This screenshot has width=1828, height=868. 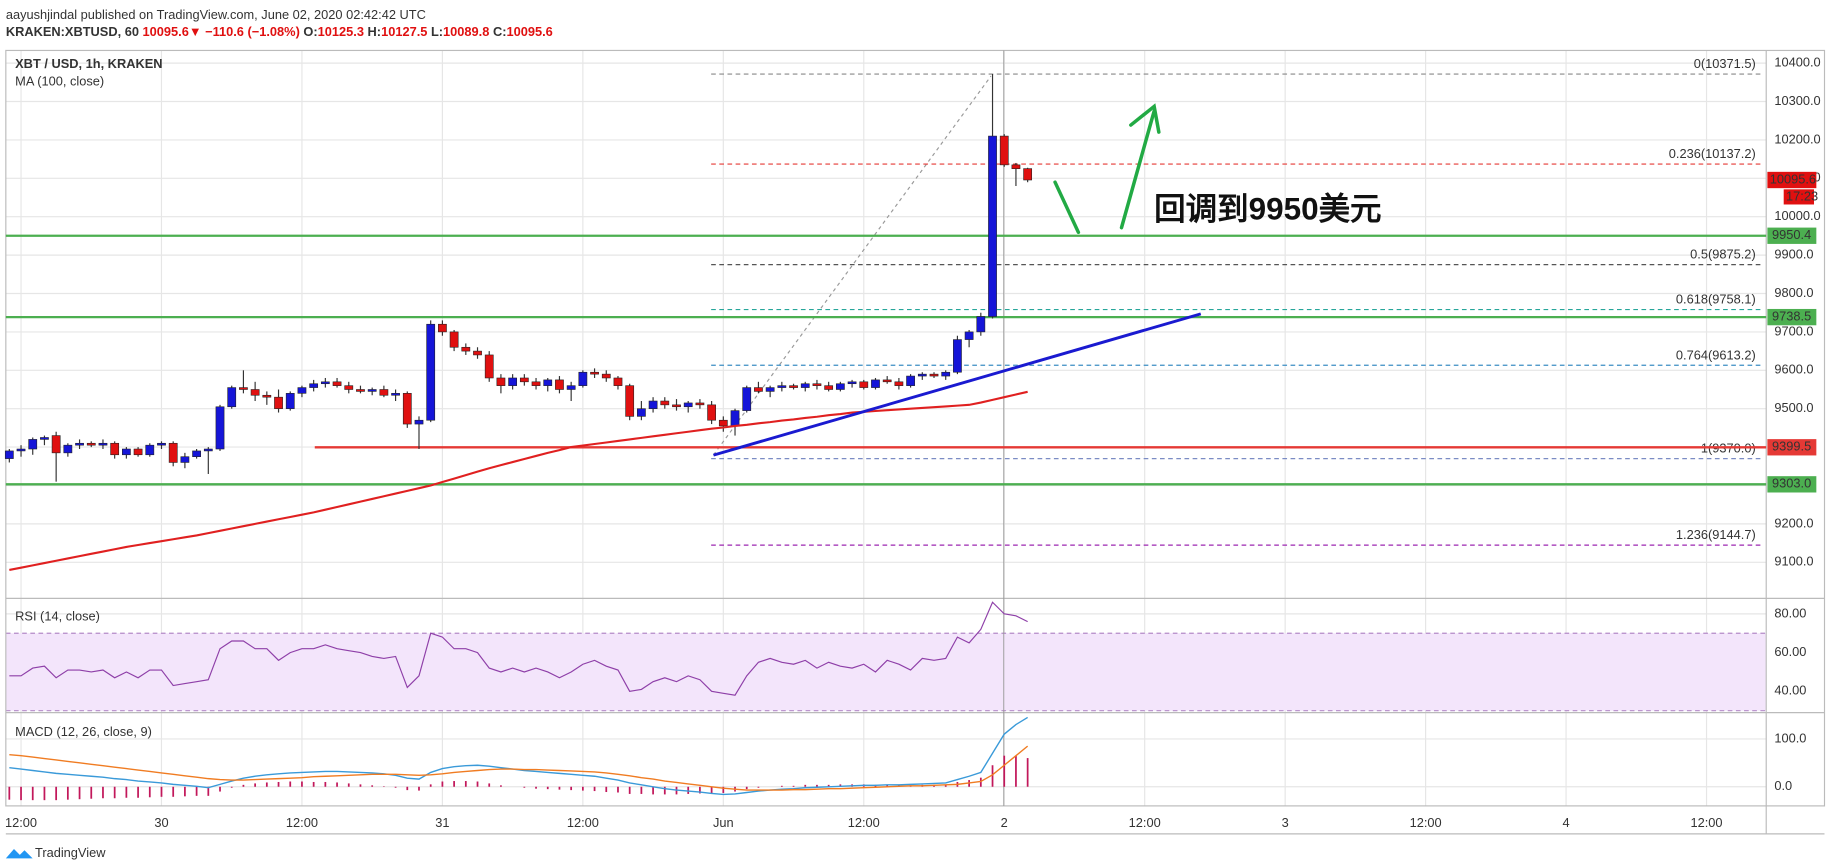 I want to click on macd-label: MACD (12, 26, close, 9), so click(x=83, y=731).